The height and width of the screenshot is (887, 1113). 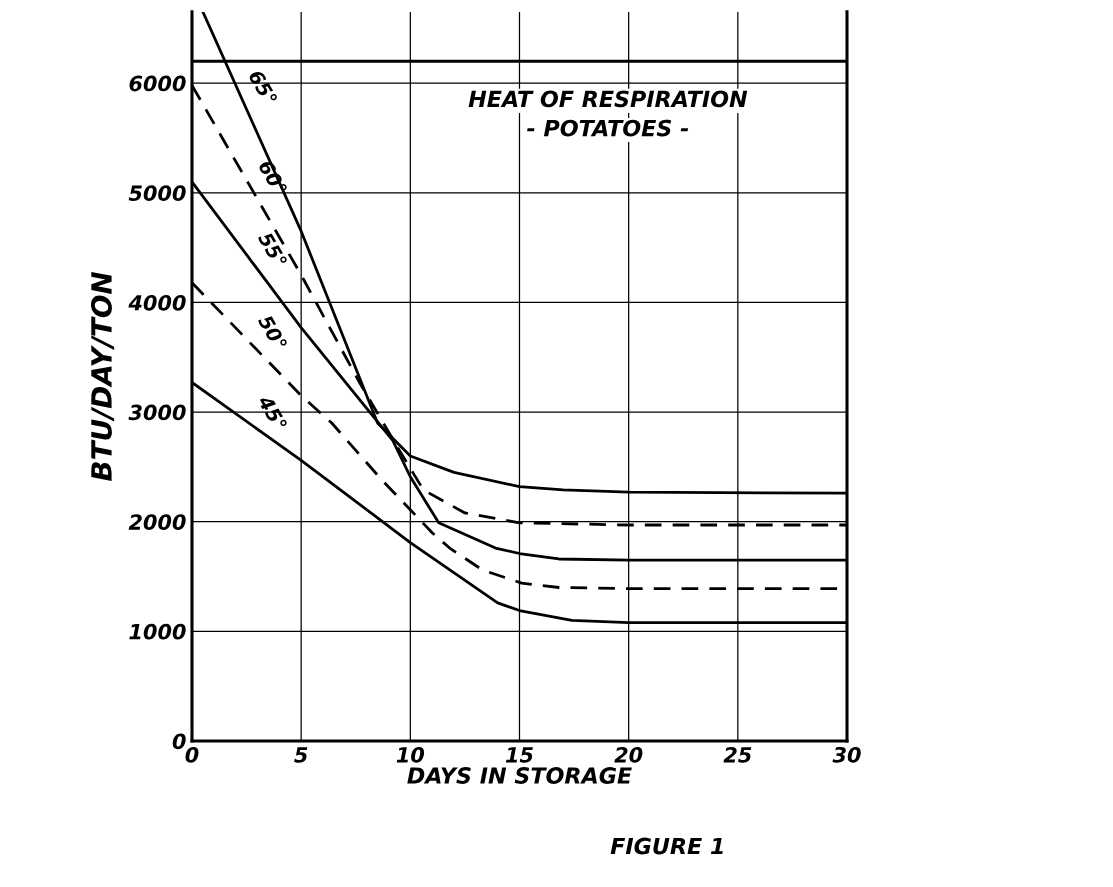 What do you see at coordinates (272, 332) in the screenshot?
I see `text: 50°` at bounding box center [272, 332].